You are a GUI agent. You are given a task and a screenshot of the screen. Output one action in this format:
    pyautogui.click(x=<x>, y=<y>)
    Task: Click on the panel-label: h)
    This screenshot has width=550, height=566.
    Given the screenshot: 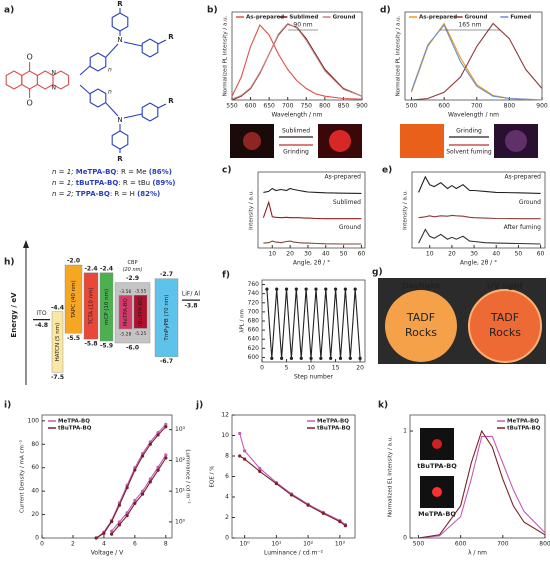 What is the action you would take?
    pyautogui.click(x=9, y=263)
    